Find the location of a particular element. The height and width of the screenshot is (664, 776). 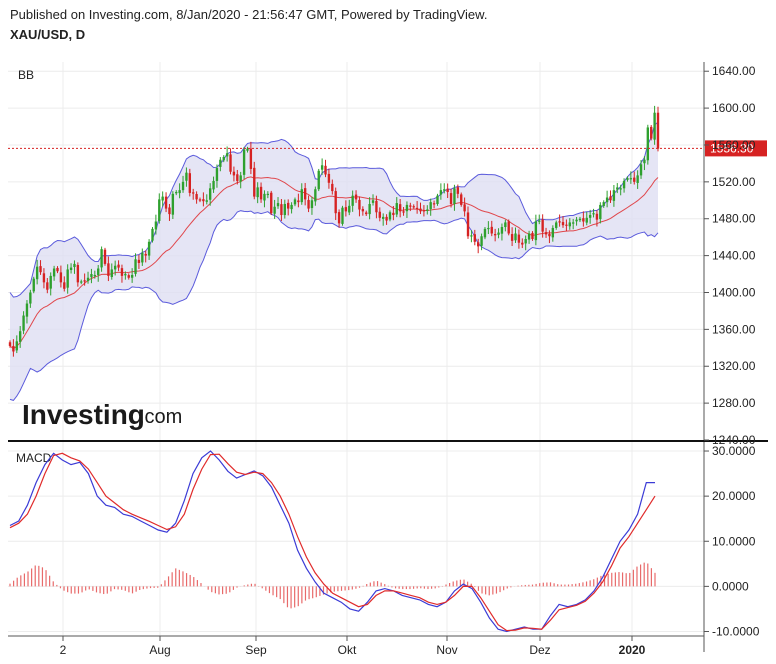

y-tick-label: 1400.00 is located at coordinates (734, 292).